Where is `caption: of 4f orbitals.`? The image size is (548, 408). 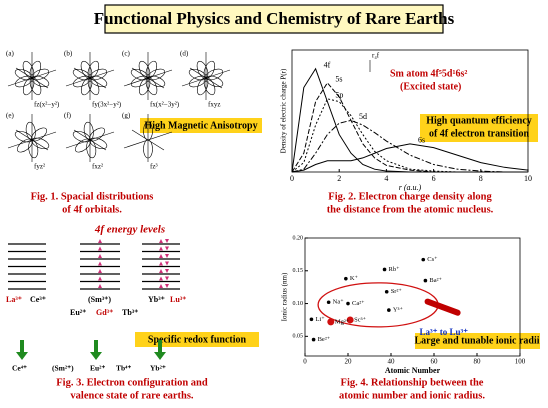 caption: of 4f orbitals. is located at coordinates (92, 209).